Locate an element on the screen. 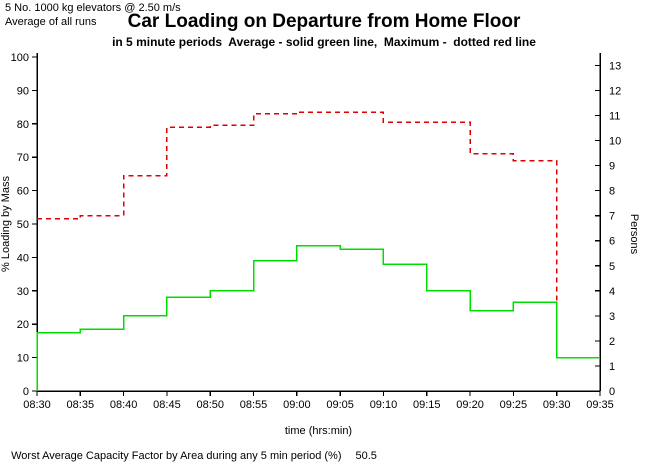 This screenshot has height=475, width=648. tick-label: 09:15 is located at coordinates (427, 405).